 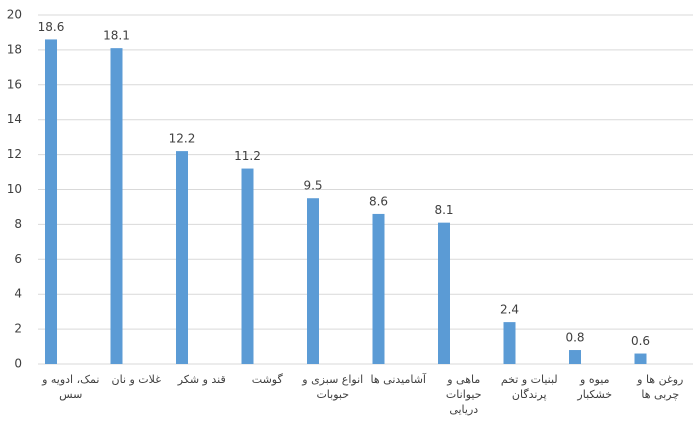 I want to click on x-tick-label: غلات و نان, so click(x=136, y=379).